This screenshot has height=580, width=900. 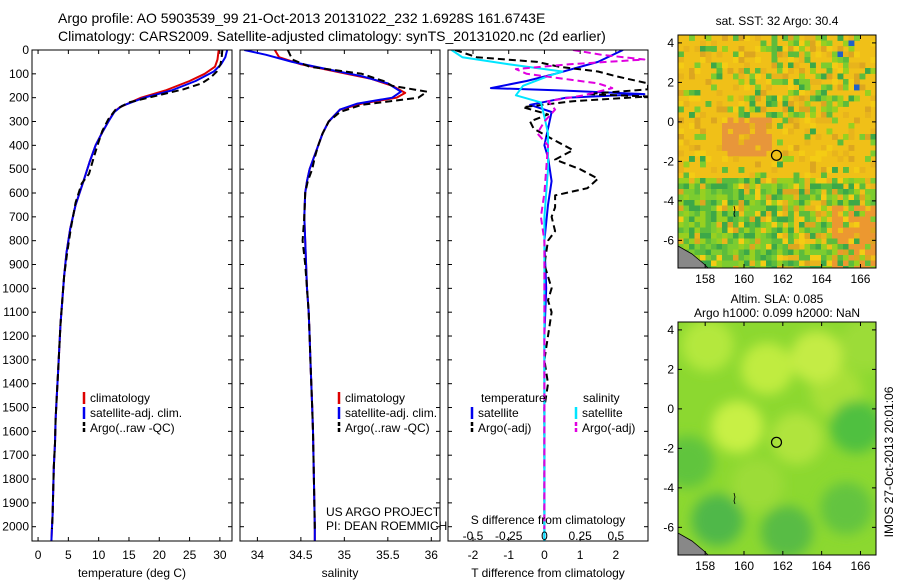 I want to click on map-x-tick-label: 162, so click(x=783, y=279).